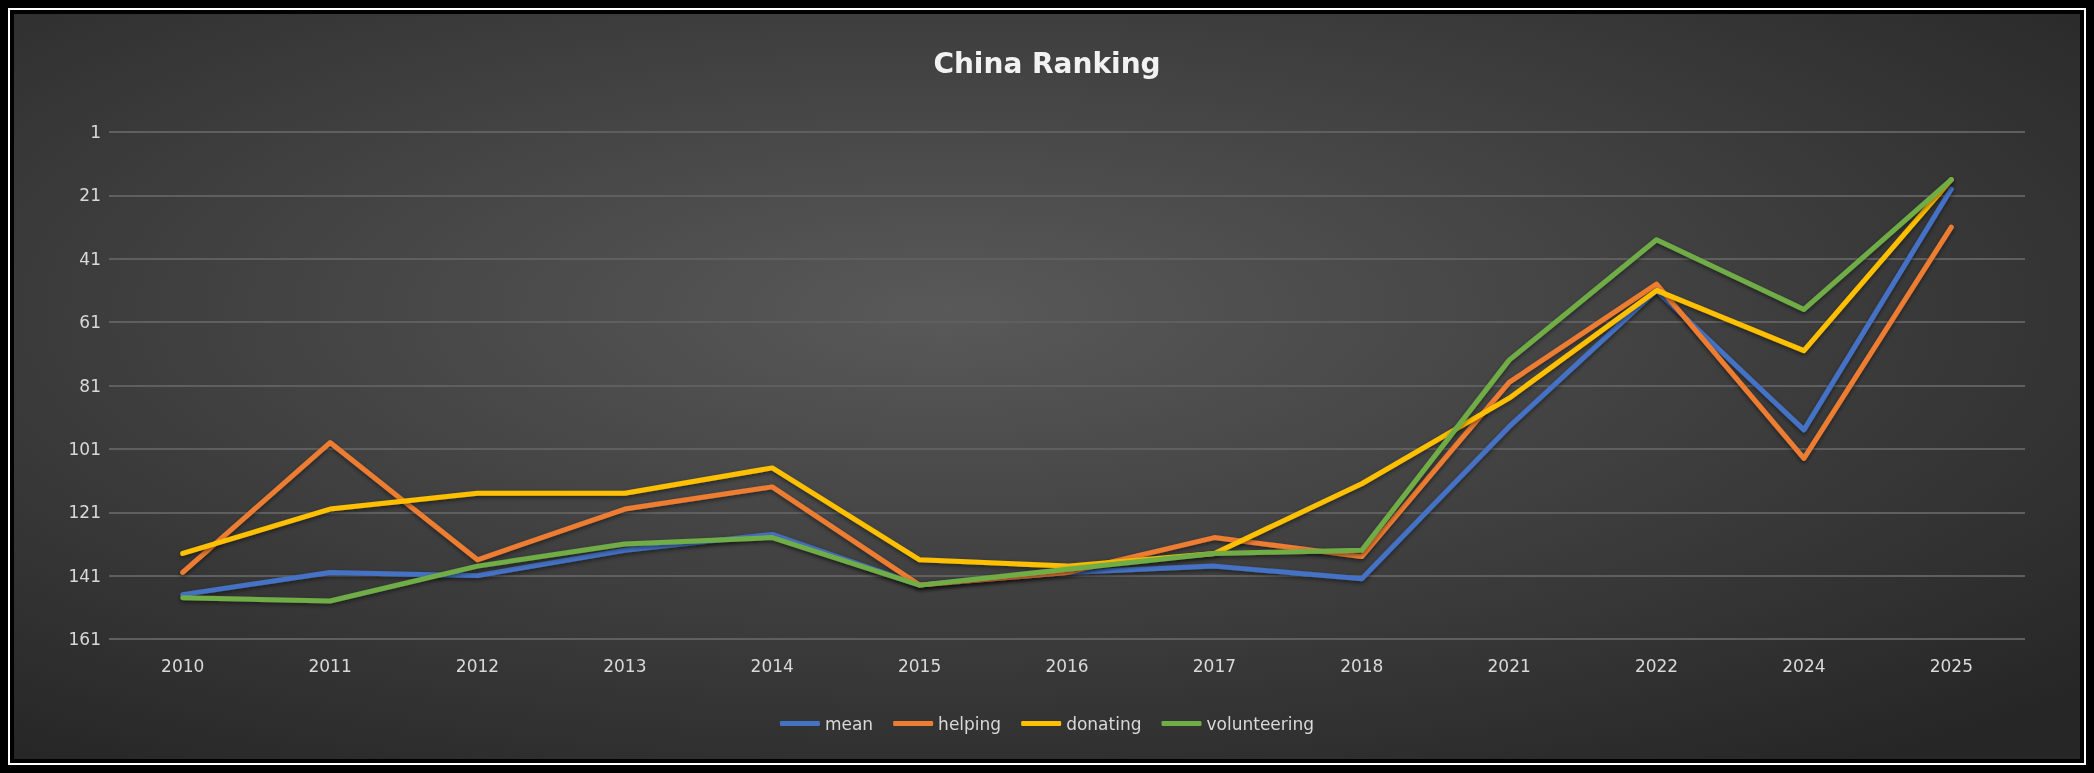  Describe the element at coordinates (183, 665) in the screenshot. I see `x-tick-label: 2010` at that location.